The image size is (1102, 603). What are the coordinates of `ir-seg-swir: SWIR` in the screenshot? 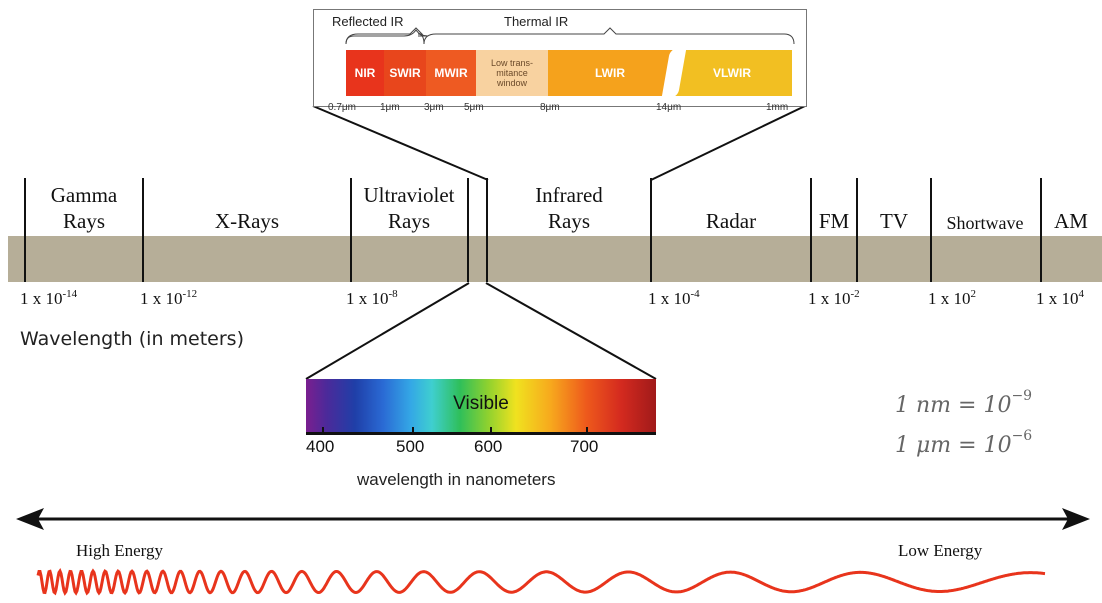 It's located at (405, 73).